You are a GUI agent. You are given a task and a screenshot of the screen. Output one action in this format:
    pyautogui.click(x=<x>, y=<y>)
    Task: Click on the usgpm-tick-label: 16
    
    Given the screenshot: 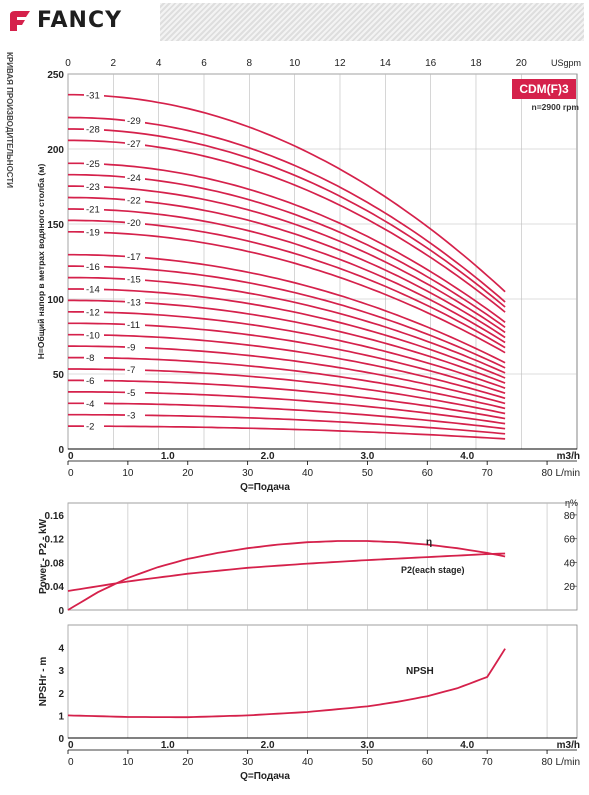 What is the action you would take?
    pyautogui.click(x=431, y=63)
    